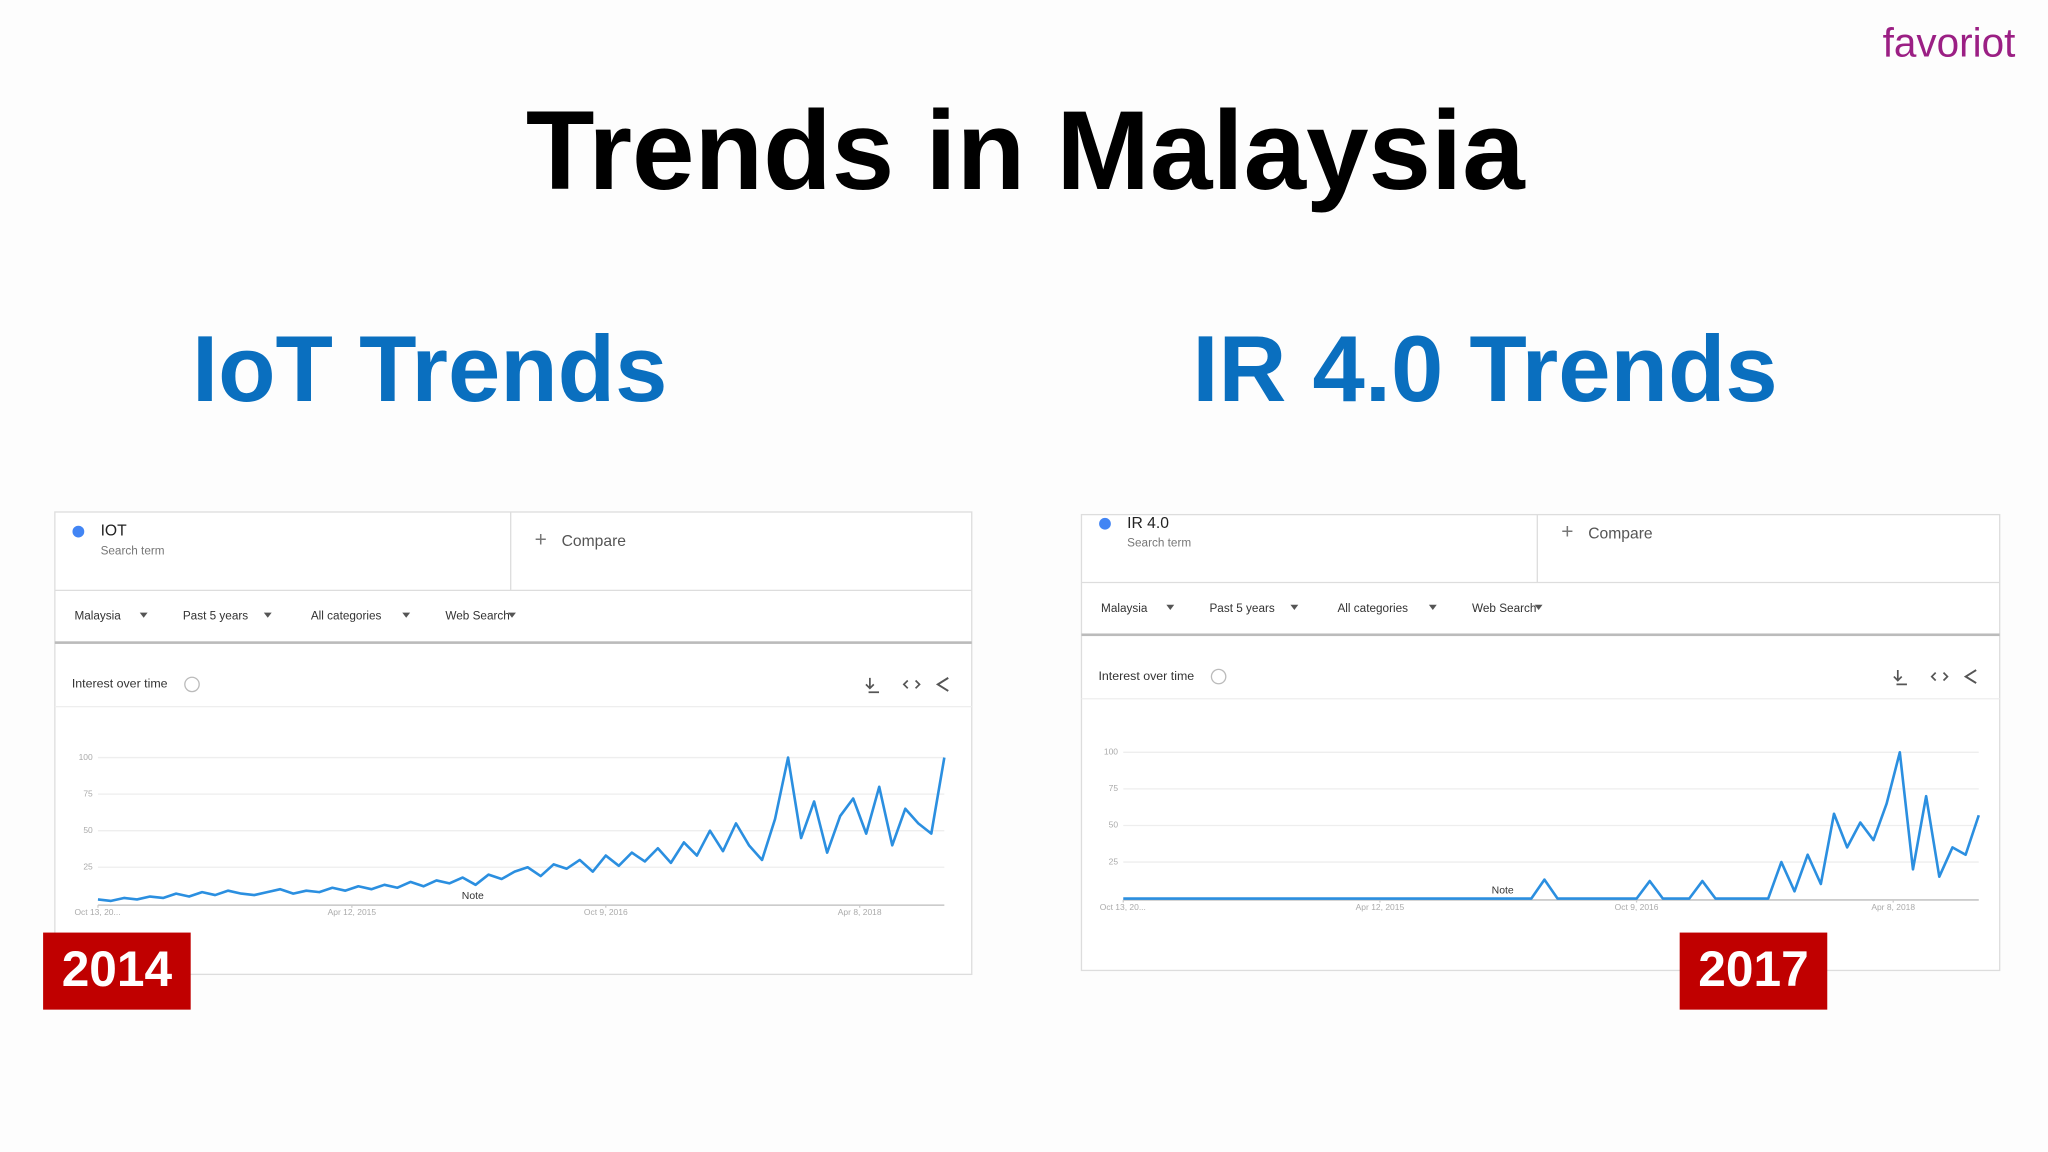 The width and height of the screenshot is (2048, 1152). Describe the element at coordinates (1484, 368) in the screenshot. I see `panel-heading: IR 4.0 Trends` at that location.